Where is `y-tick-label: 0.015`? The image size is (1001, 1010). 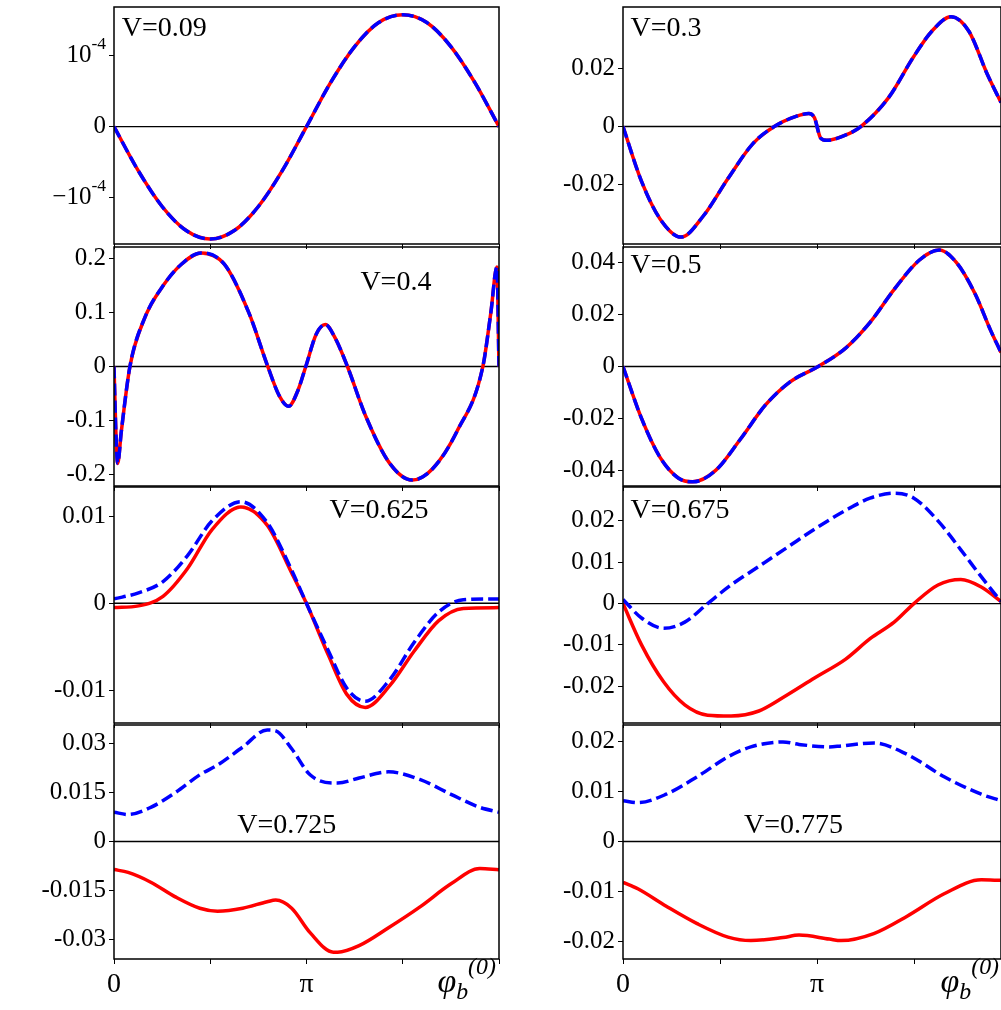
y-tick-label: 0.015 is located at coordinates (77, 791).